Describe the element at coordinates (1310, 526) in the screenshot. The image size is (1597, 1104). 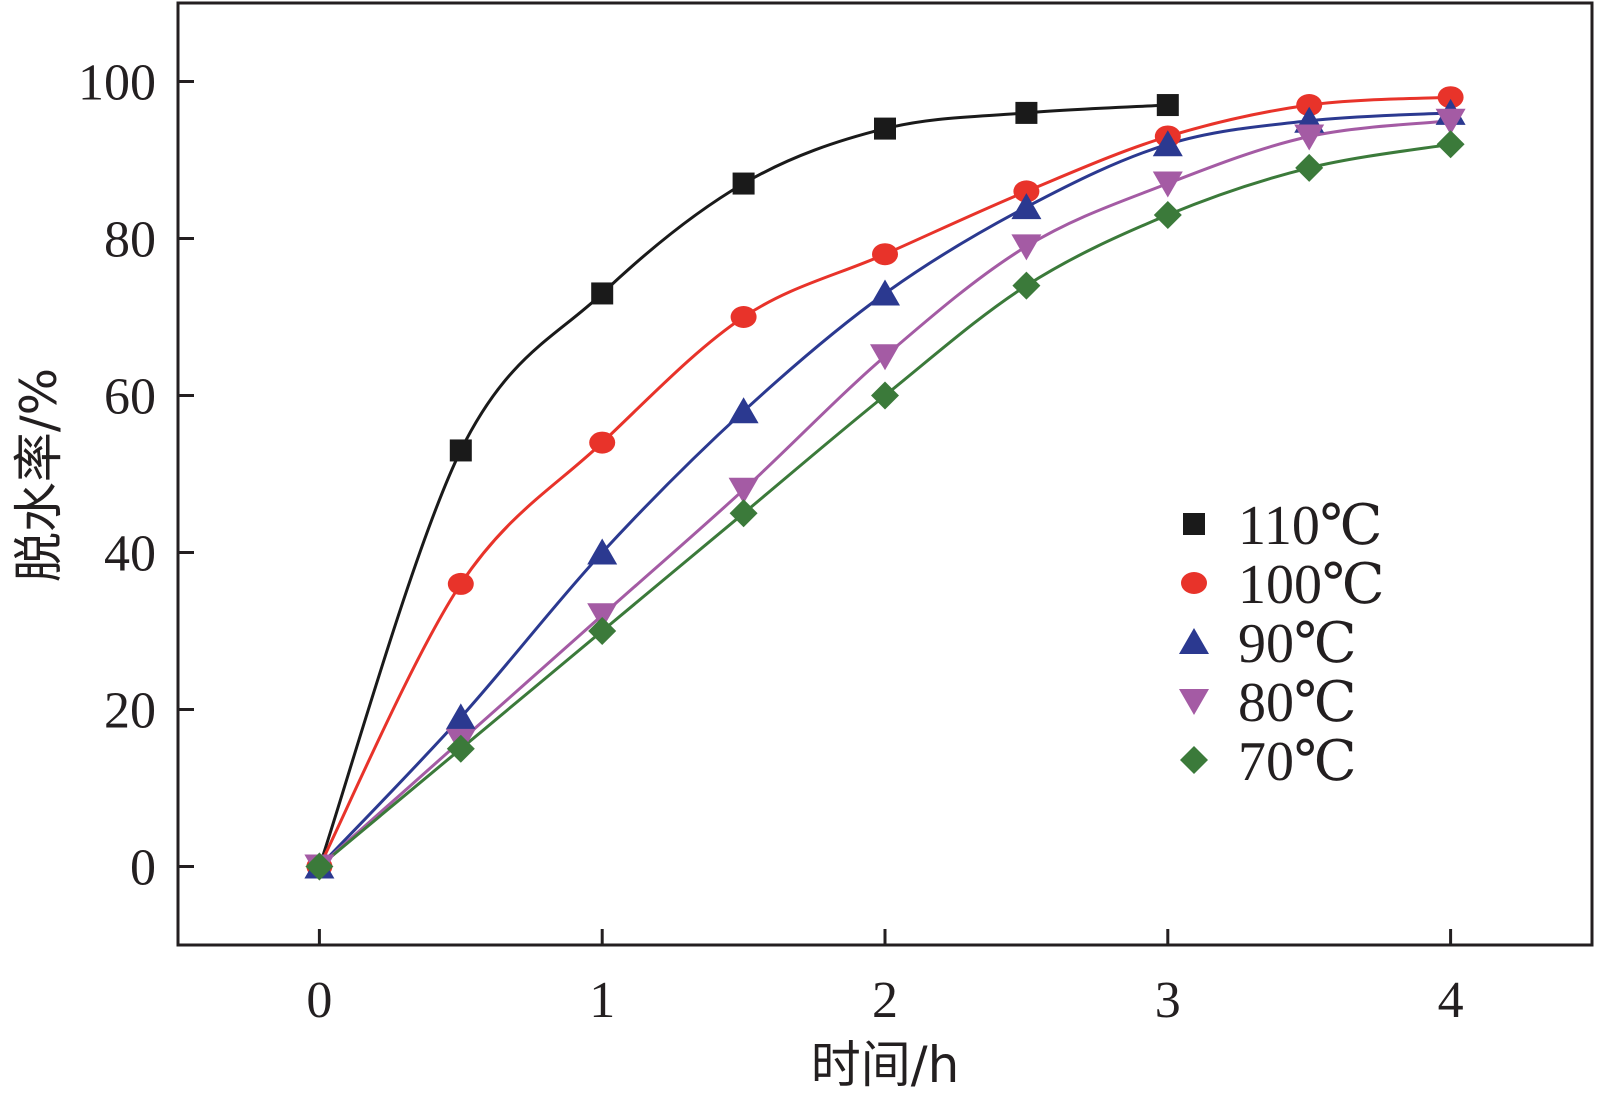
I see `legend-label: 110℃` at that location.